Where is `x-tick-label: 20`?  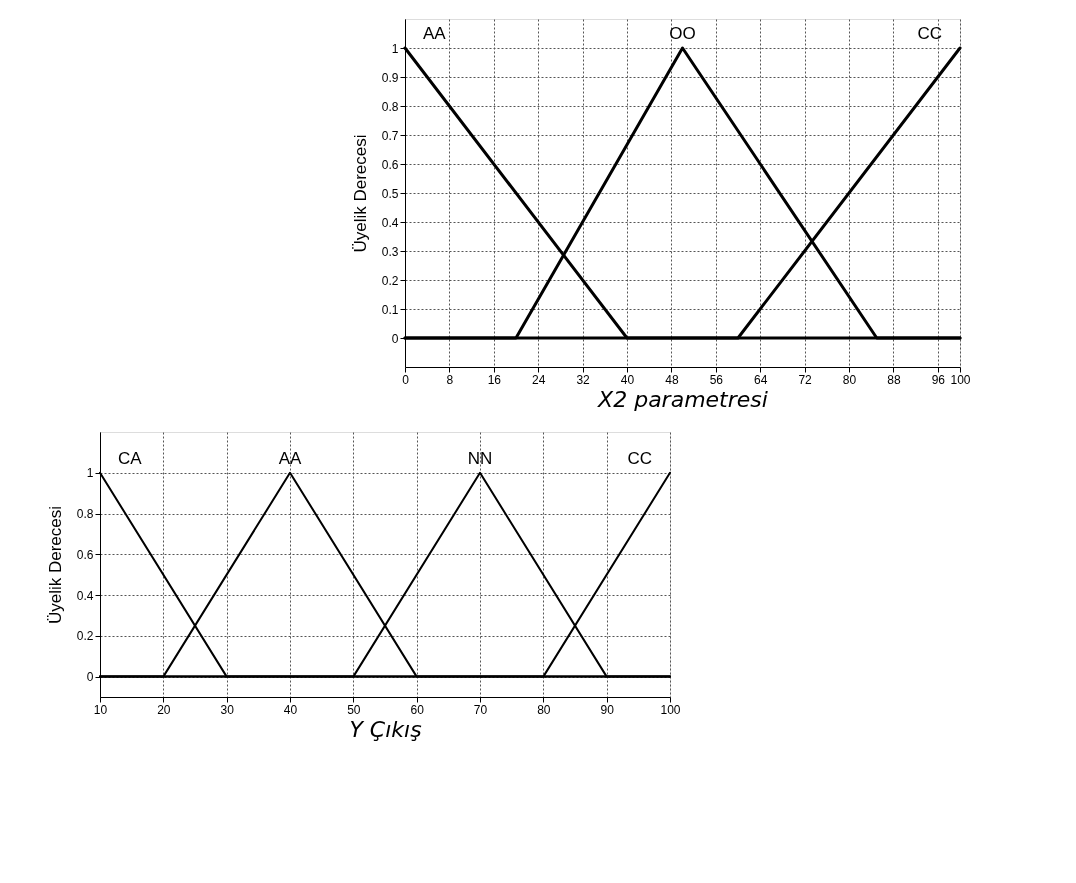
x-tick-label: 20 is located at coordinates (164, 709).